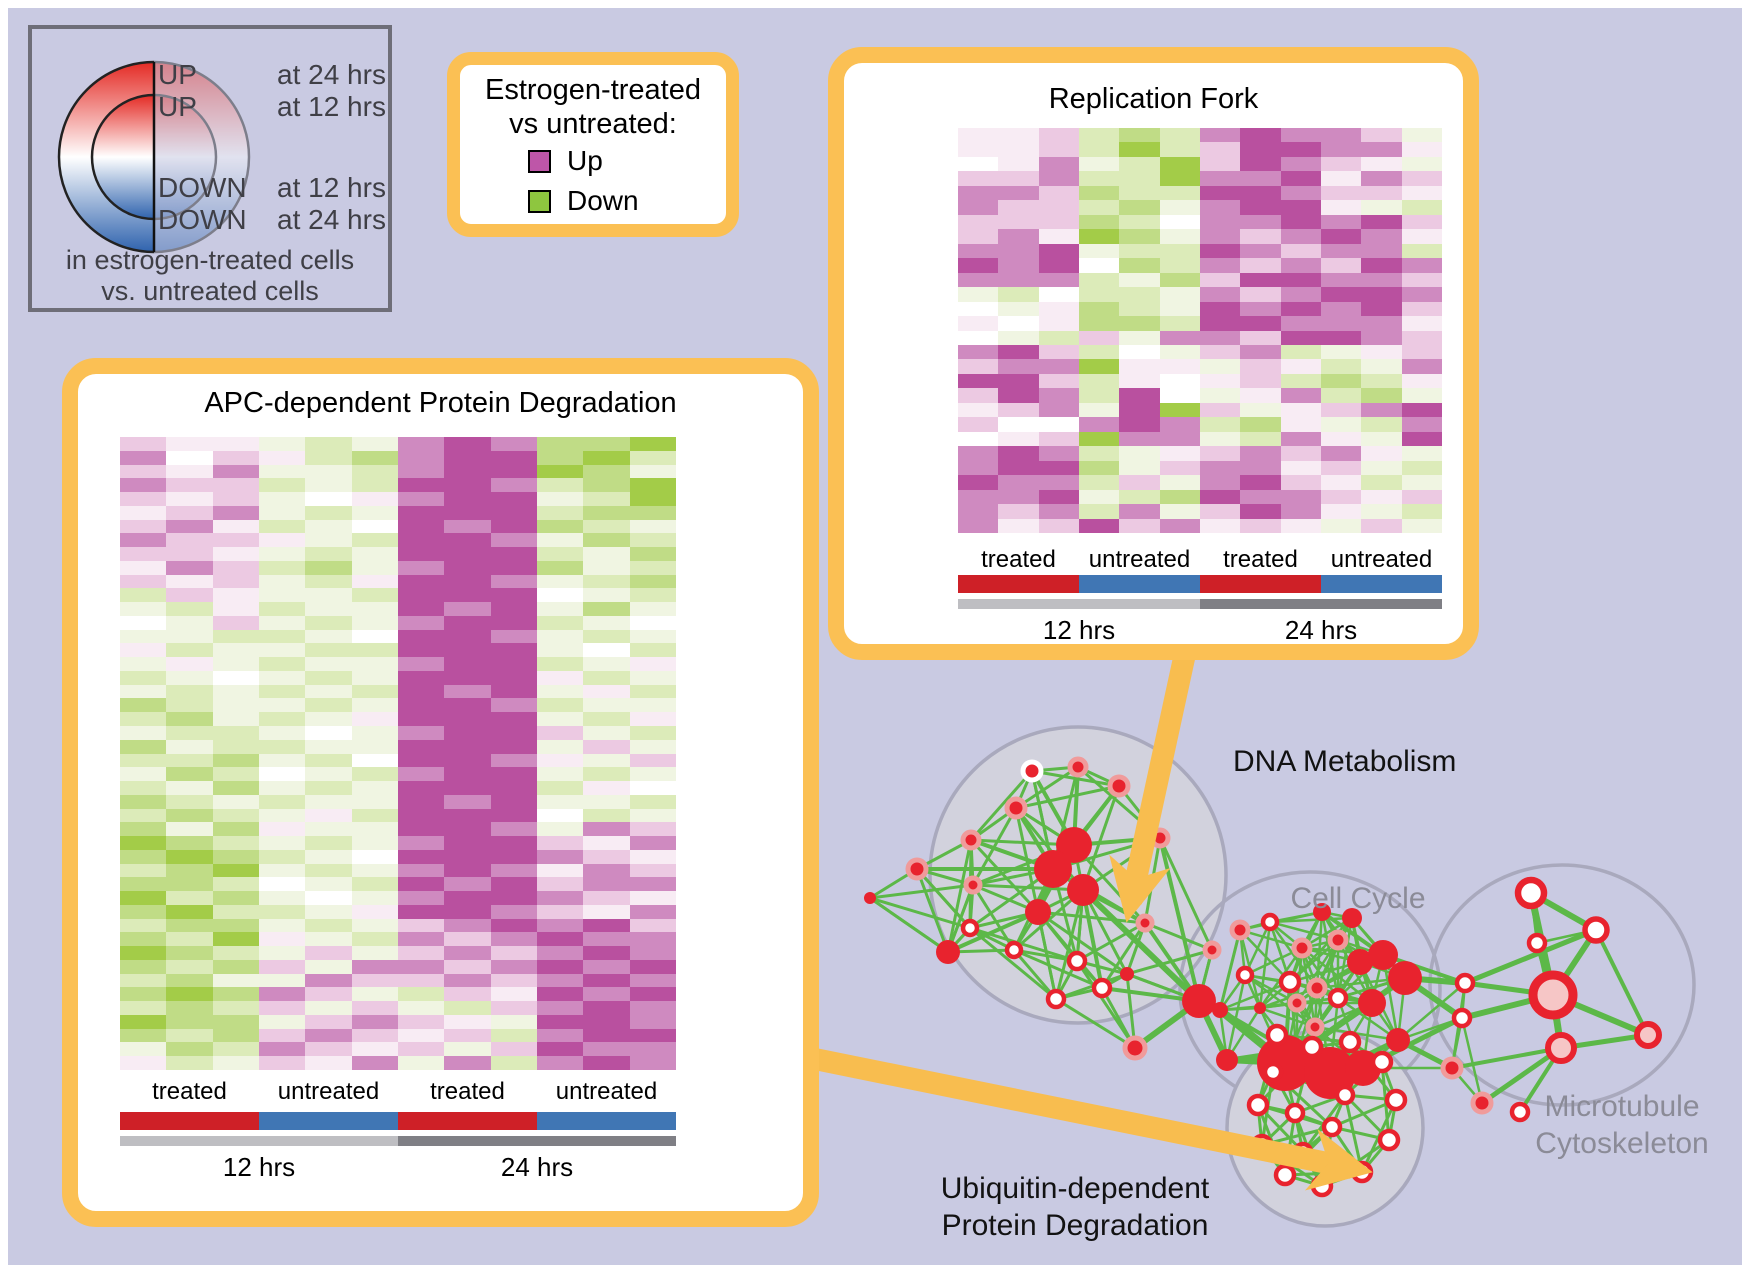 The height and width of the screenshot is (1279, 1750). I want to click on callout-arrow, so click(1154, 780).